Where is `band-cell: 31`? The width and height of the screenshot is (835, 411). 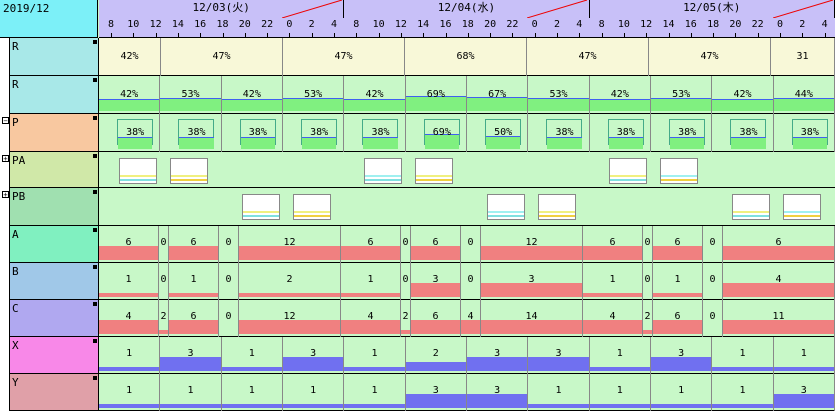 band-cell: 31 is located at coordinates (803, 57).